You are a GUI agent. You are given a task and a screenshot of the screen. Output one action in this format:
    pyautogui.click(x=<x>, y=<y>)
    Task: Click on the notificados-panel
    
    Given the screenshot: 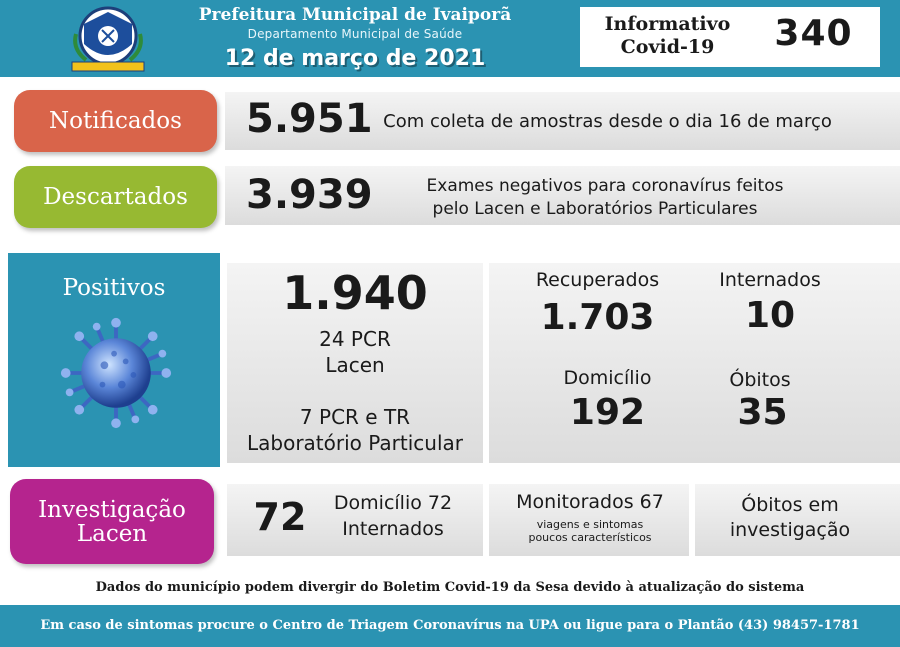 What is the action you would take?
    pyautogui.click(x=562, y=121)
    